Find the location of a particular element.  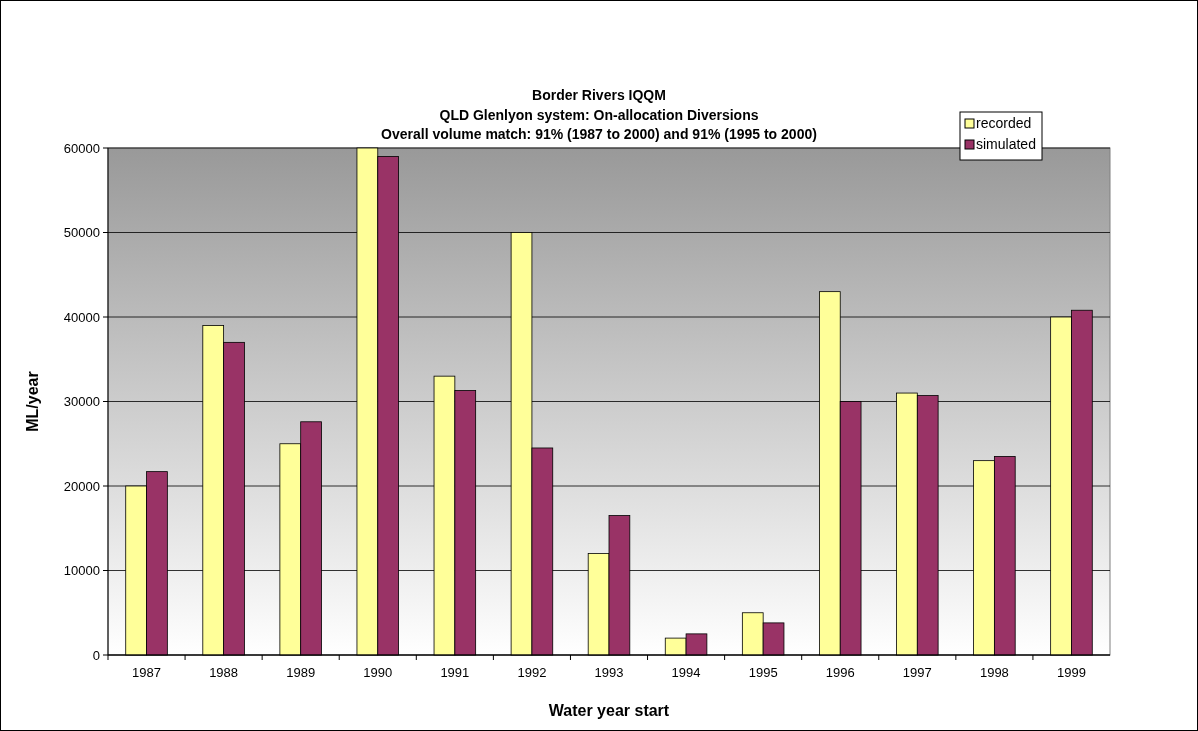

y-tick-label: 0 is located at coordinates (96, 655).